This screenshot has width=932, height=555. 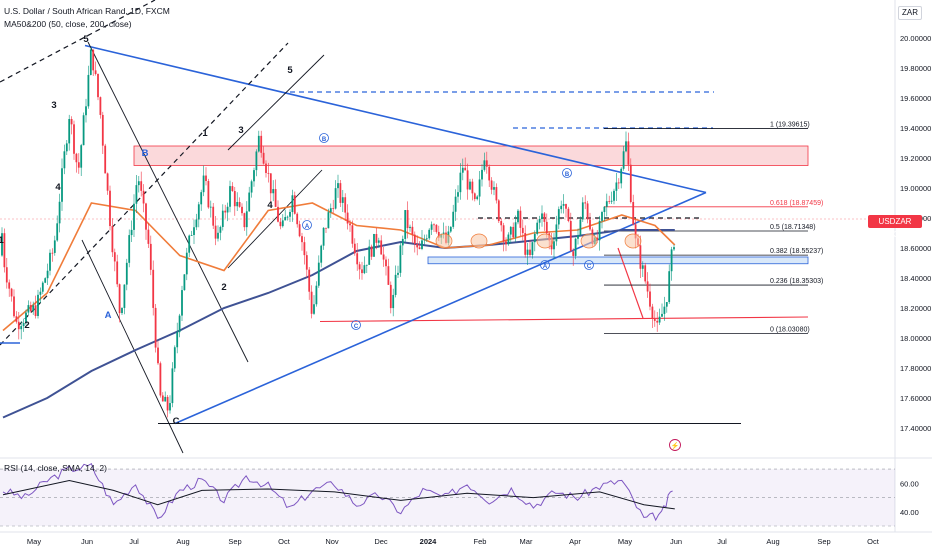 I want to click on price-tick-label: 18.60000, so click(x=915, y=248).